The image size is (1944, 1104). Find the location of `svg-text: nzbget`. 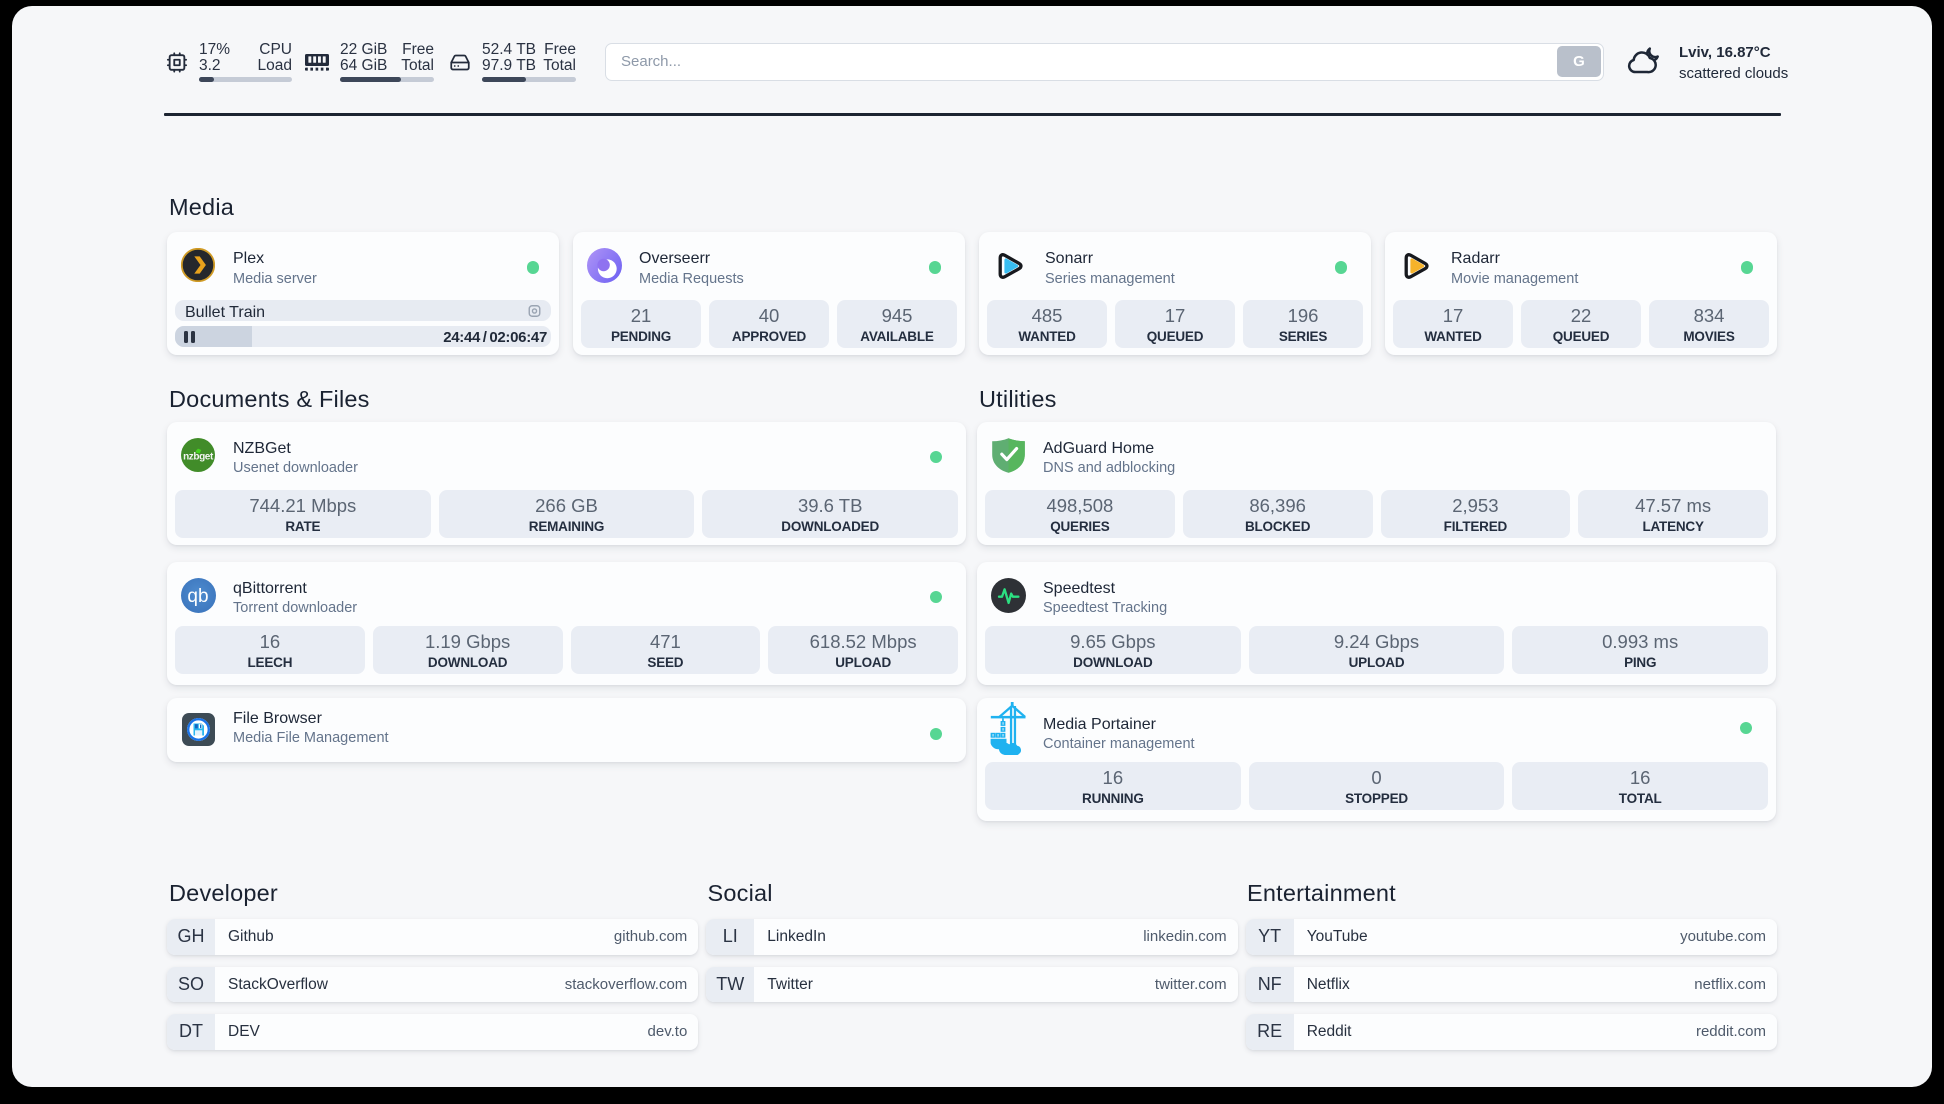

svg-text: nzbget is located at coordinates (198, 456).